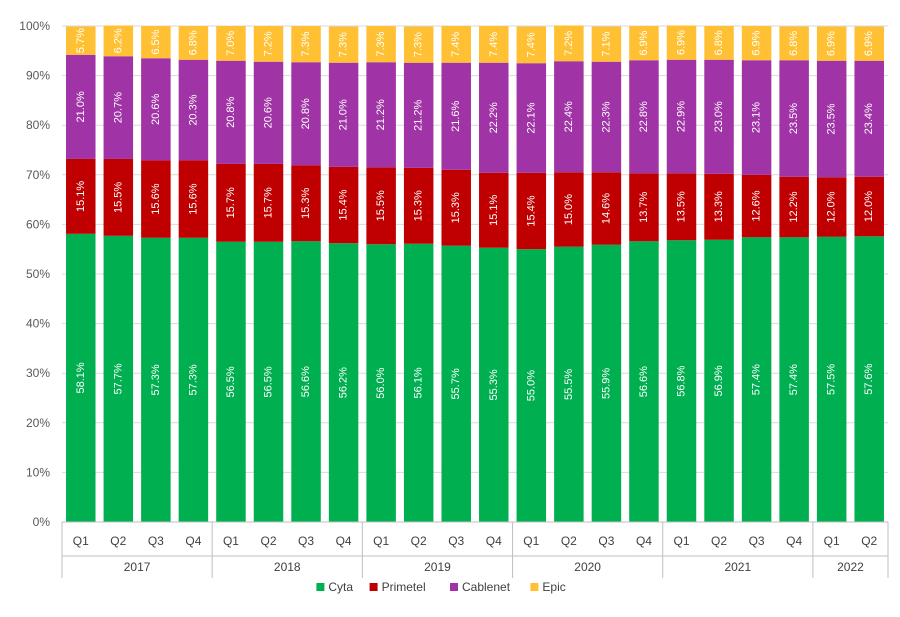  What do you see at coordinates (534, 587) in the screenshot?
I see `legend-swatch-epic` at bounding box center [534, 587].